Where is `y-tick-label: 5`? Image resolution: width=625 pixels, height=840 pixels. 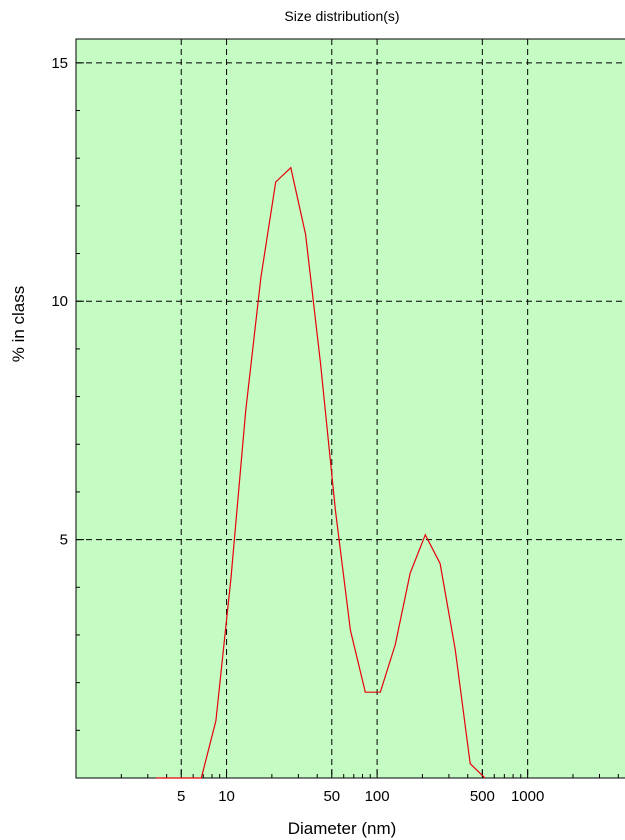 y-tick-label: 5 is located at coordinates (64, 540).